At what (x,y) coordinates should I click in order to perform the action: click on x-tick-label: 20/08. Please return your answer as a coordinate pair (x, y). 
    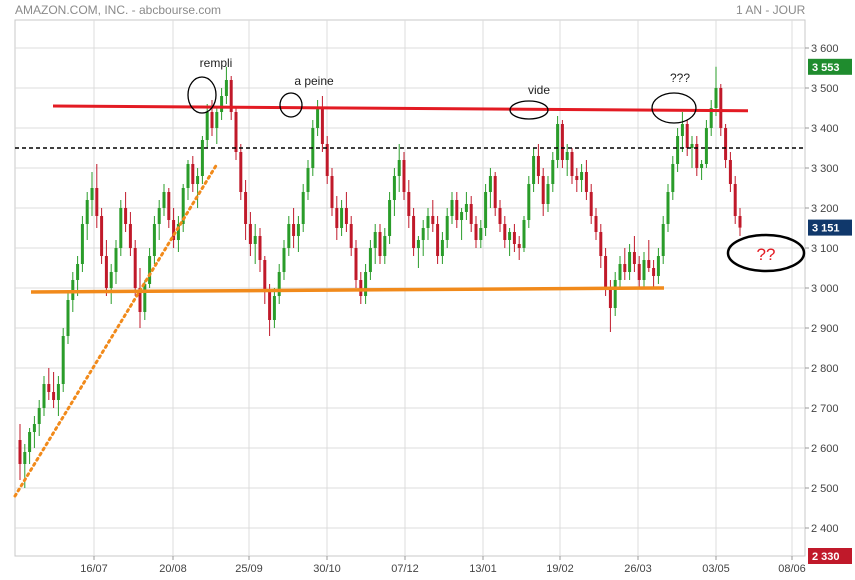
    Looking at the image, I should click on (173, 569).